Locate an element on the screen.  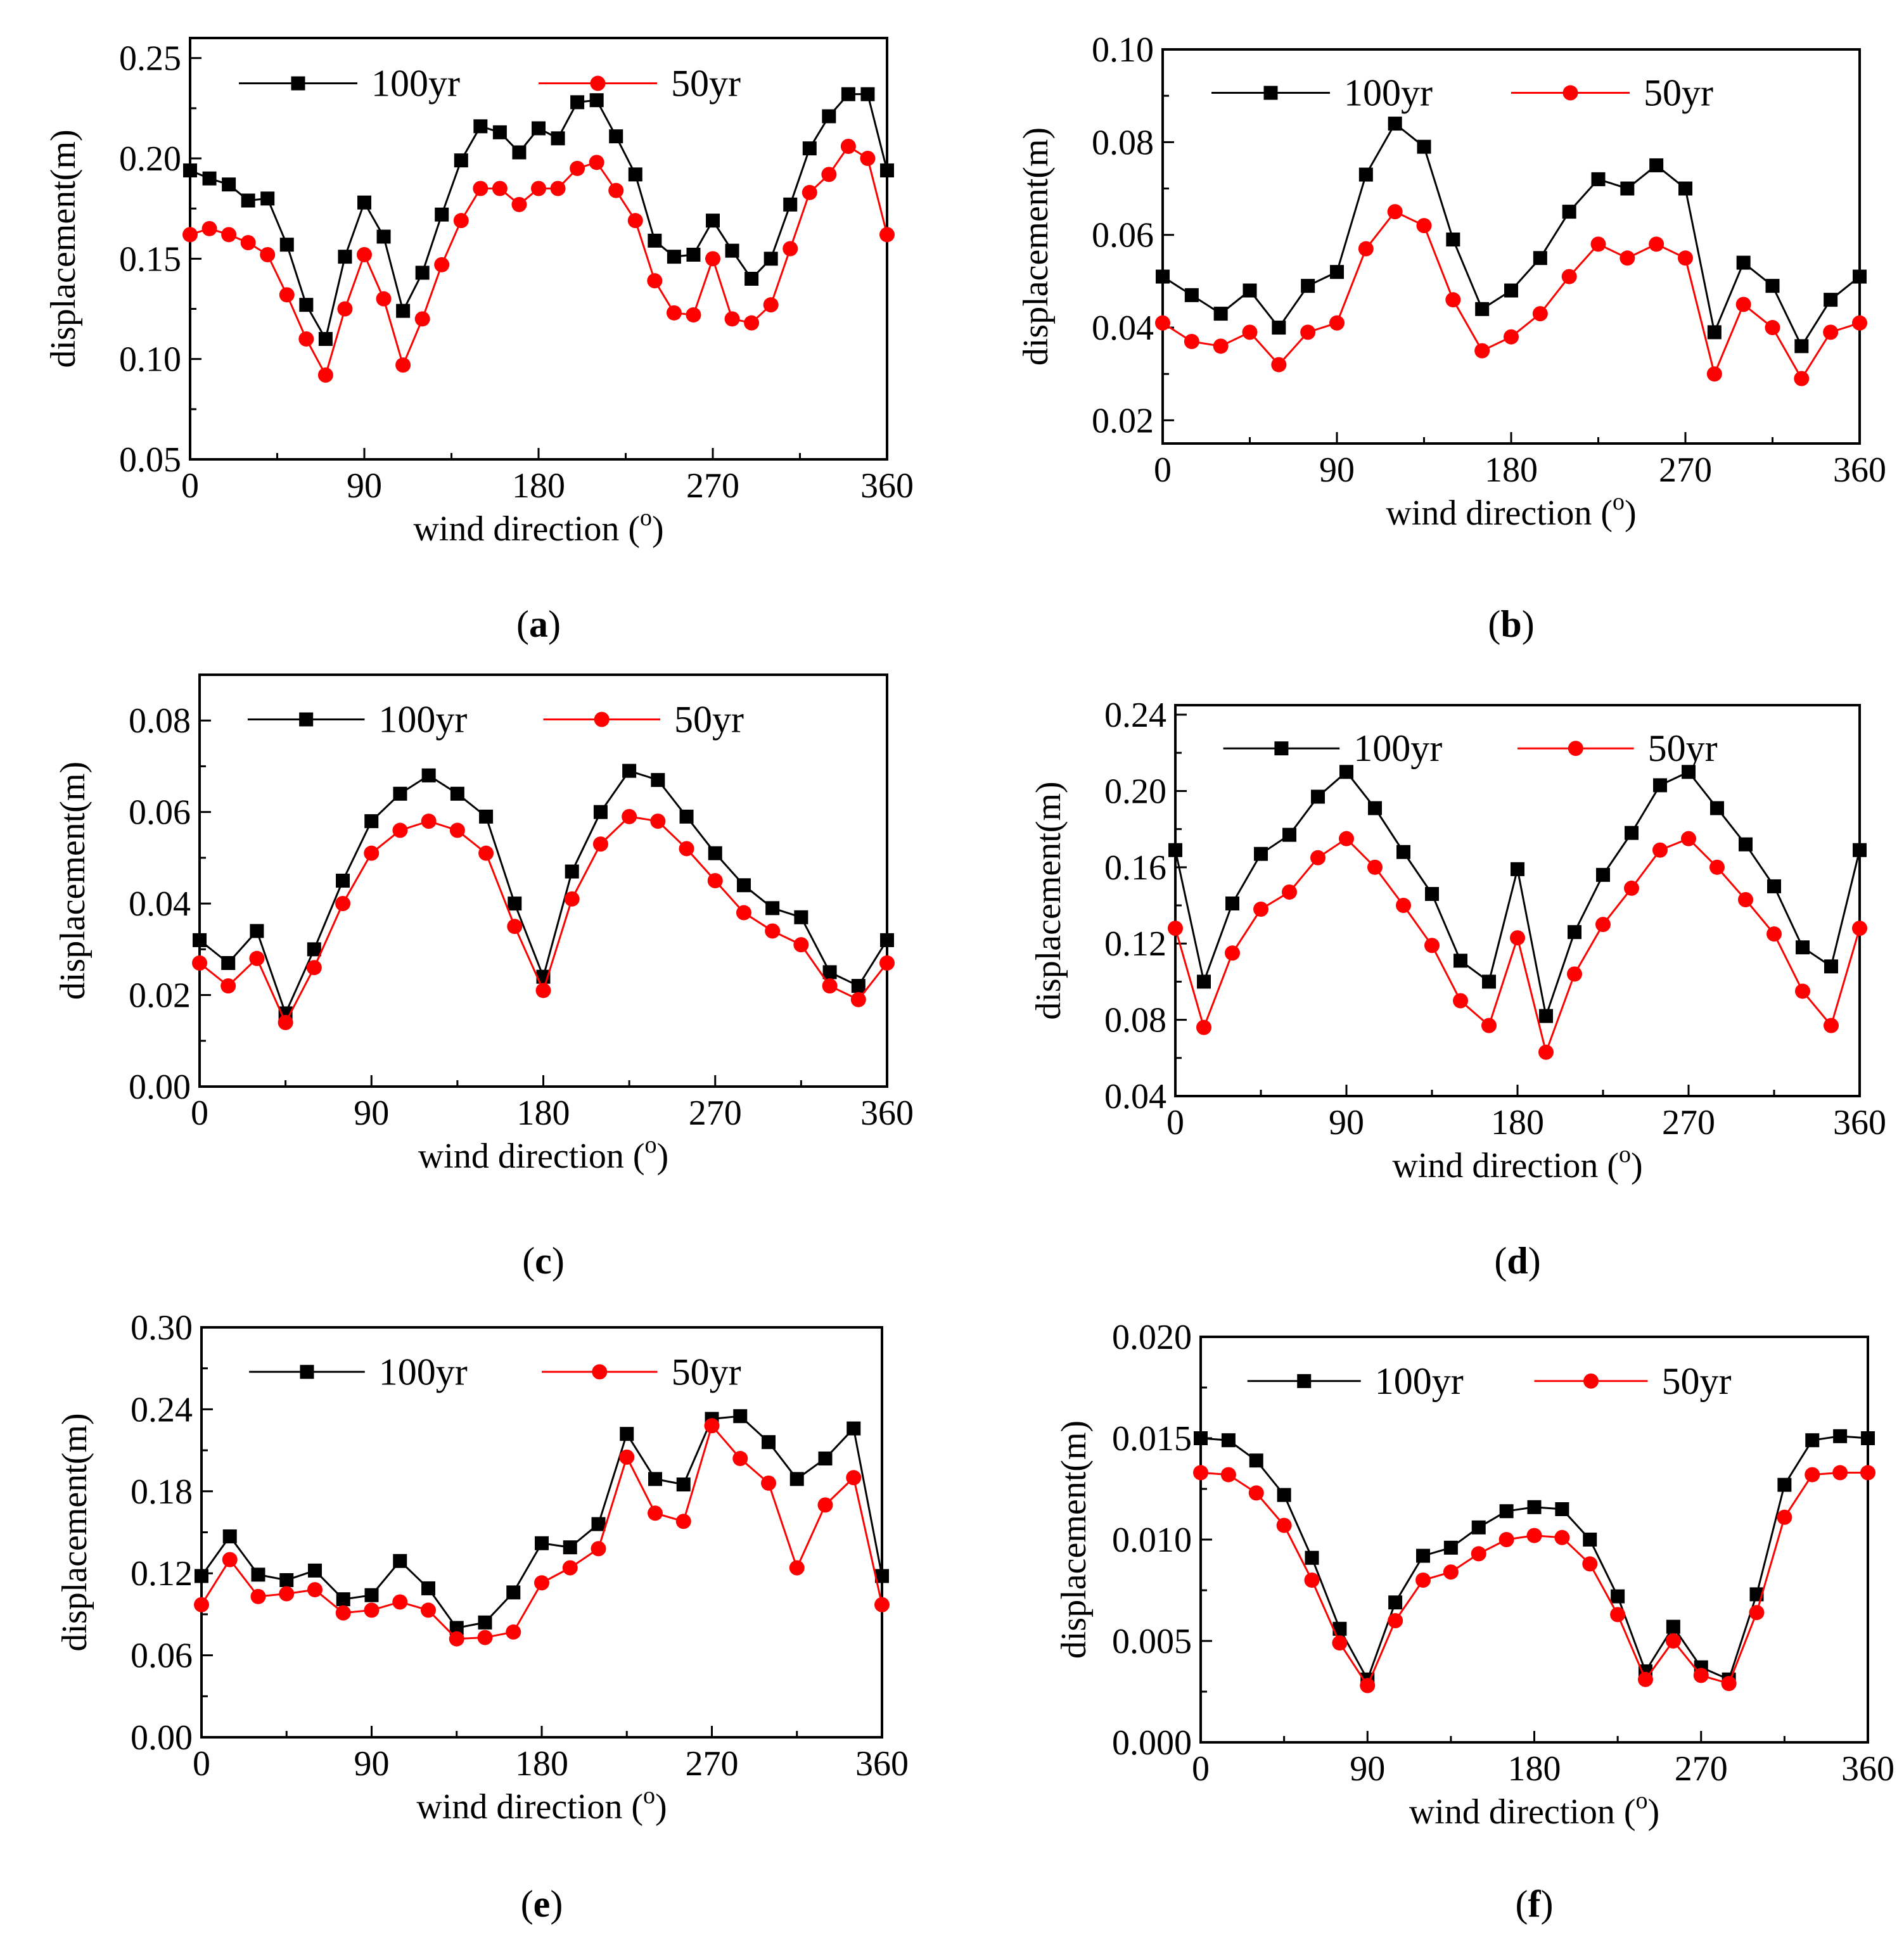
y-tick-label: 0.04 is located at coordinates (1123, 328).